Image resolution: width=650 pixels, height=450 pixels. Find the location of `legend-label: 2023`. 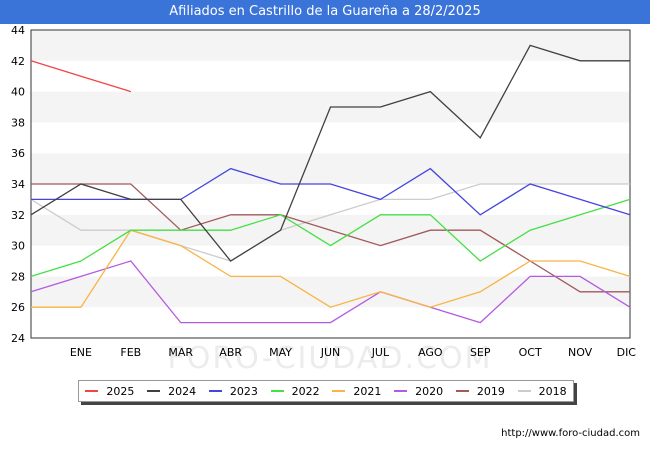

legend-label: 2023 is located at coordinates (243, 391).